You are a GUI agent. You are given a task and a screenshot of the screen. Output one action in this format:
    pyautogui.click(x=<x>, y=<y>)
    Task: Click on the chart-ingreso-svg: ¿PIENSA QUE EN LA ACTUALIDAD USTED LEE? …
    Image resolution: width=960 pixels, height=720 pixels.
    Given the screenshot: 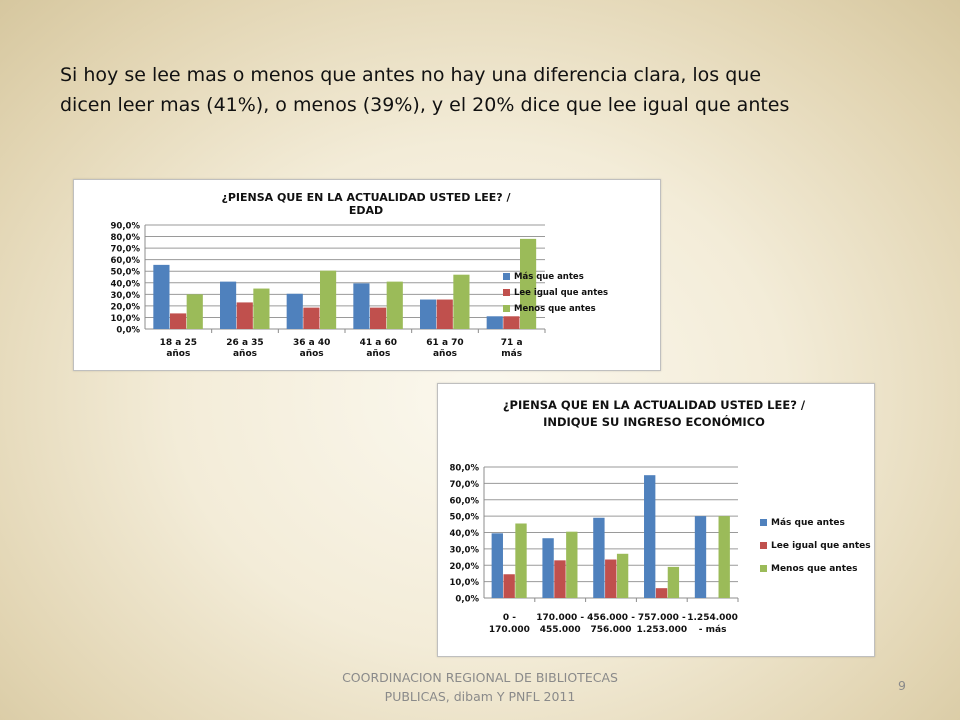 What is the action you would take?
    pyautogui.click(x=660, y=516)
    